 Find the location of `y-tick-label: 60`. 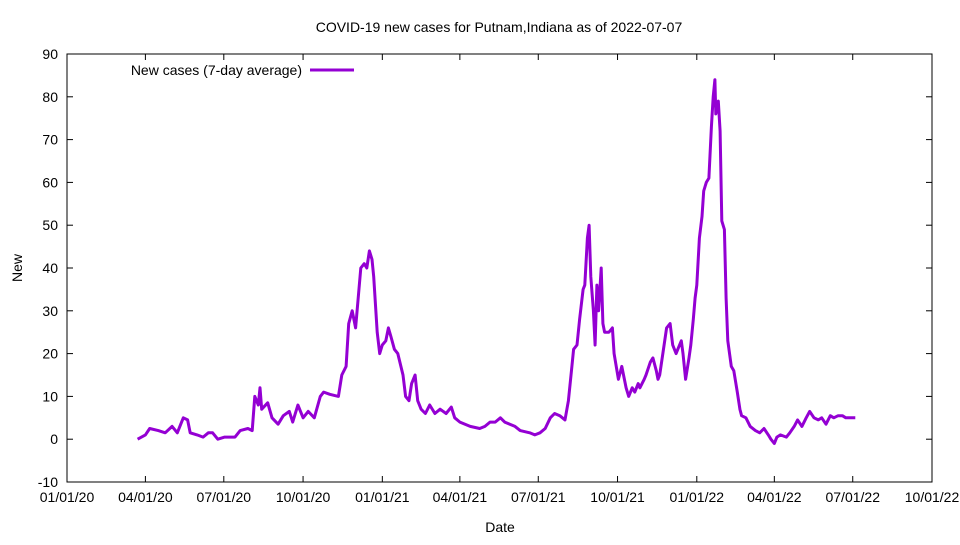

y-tick-label: 60 is located at coordinates (50, 182).